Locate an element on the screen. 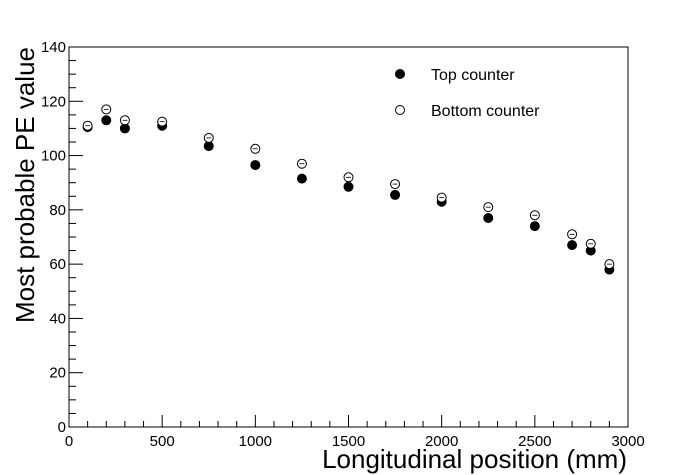 The width and height of the screenshot is (698, 475). y-tick-label: 140 is located at coordinates (53, 47).